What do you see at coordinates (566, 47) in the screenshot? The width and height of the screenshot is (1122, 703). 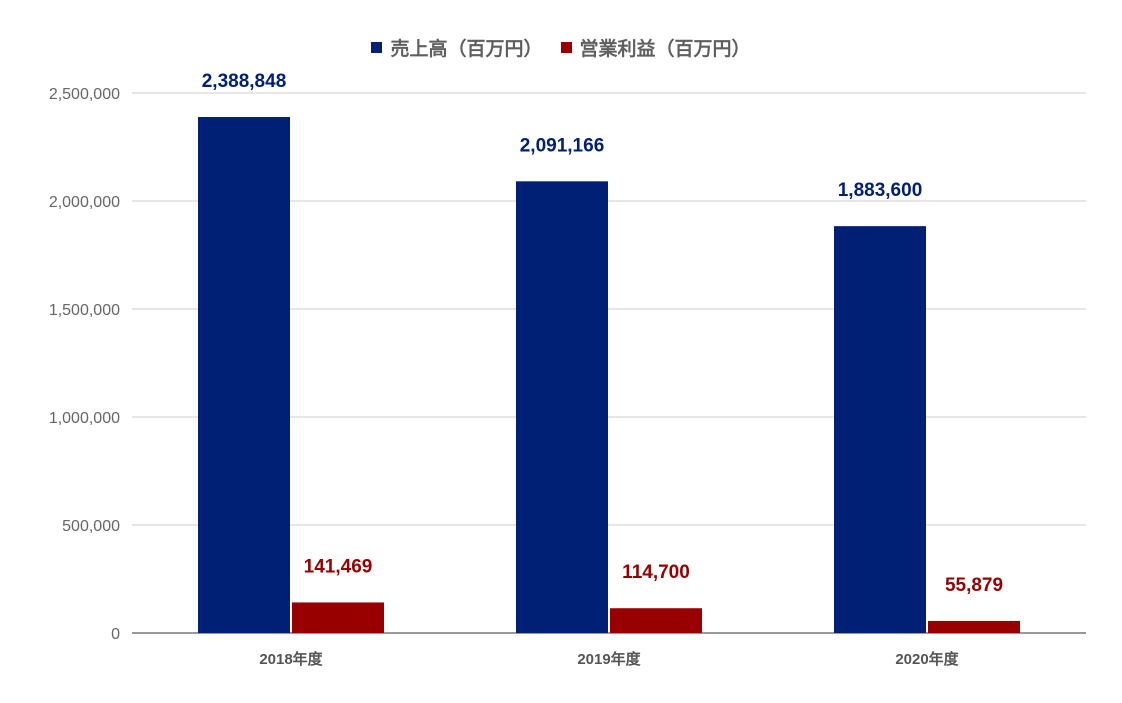 I see `legend-swatch-operating-profit` at bounding box center [566, 47].